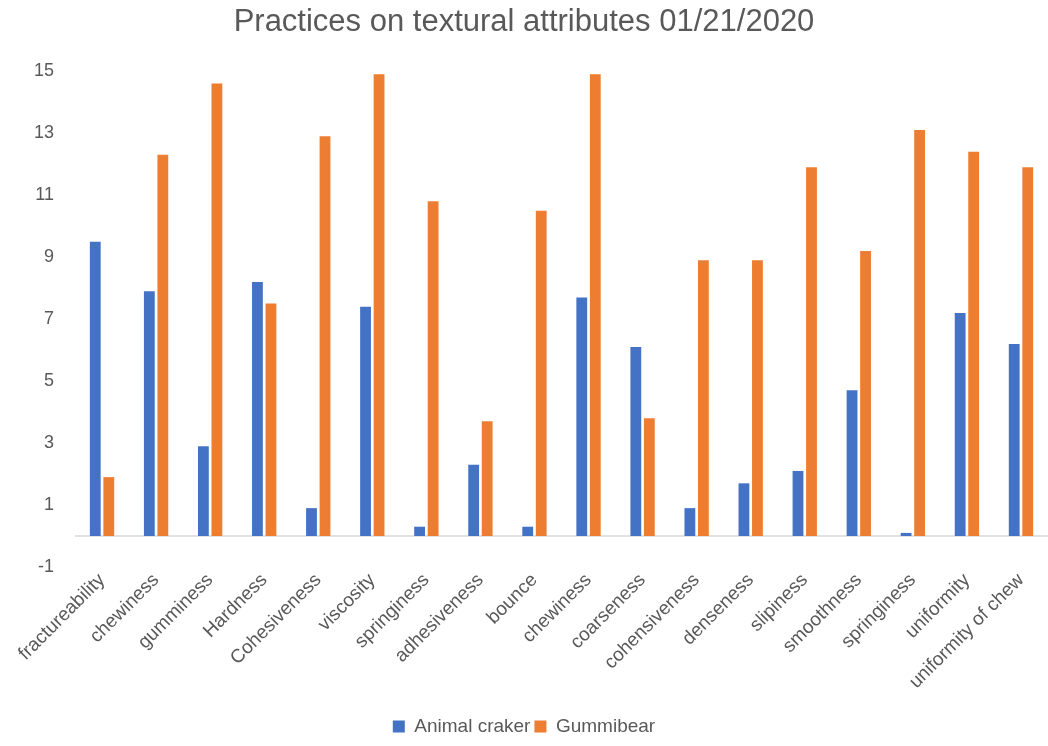 The height and width of the screenshot is (746, 1048). I want to click on y-tick-label: -1, so click(45, 565).